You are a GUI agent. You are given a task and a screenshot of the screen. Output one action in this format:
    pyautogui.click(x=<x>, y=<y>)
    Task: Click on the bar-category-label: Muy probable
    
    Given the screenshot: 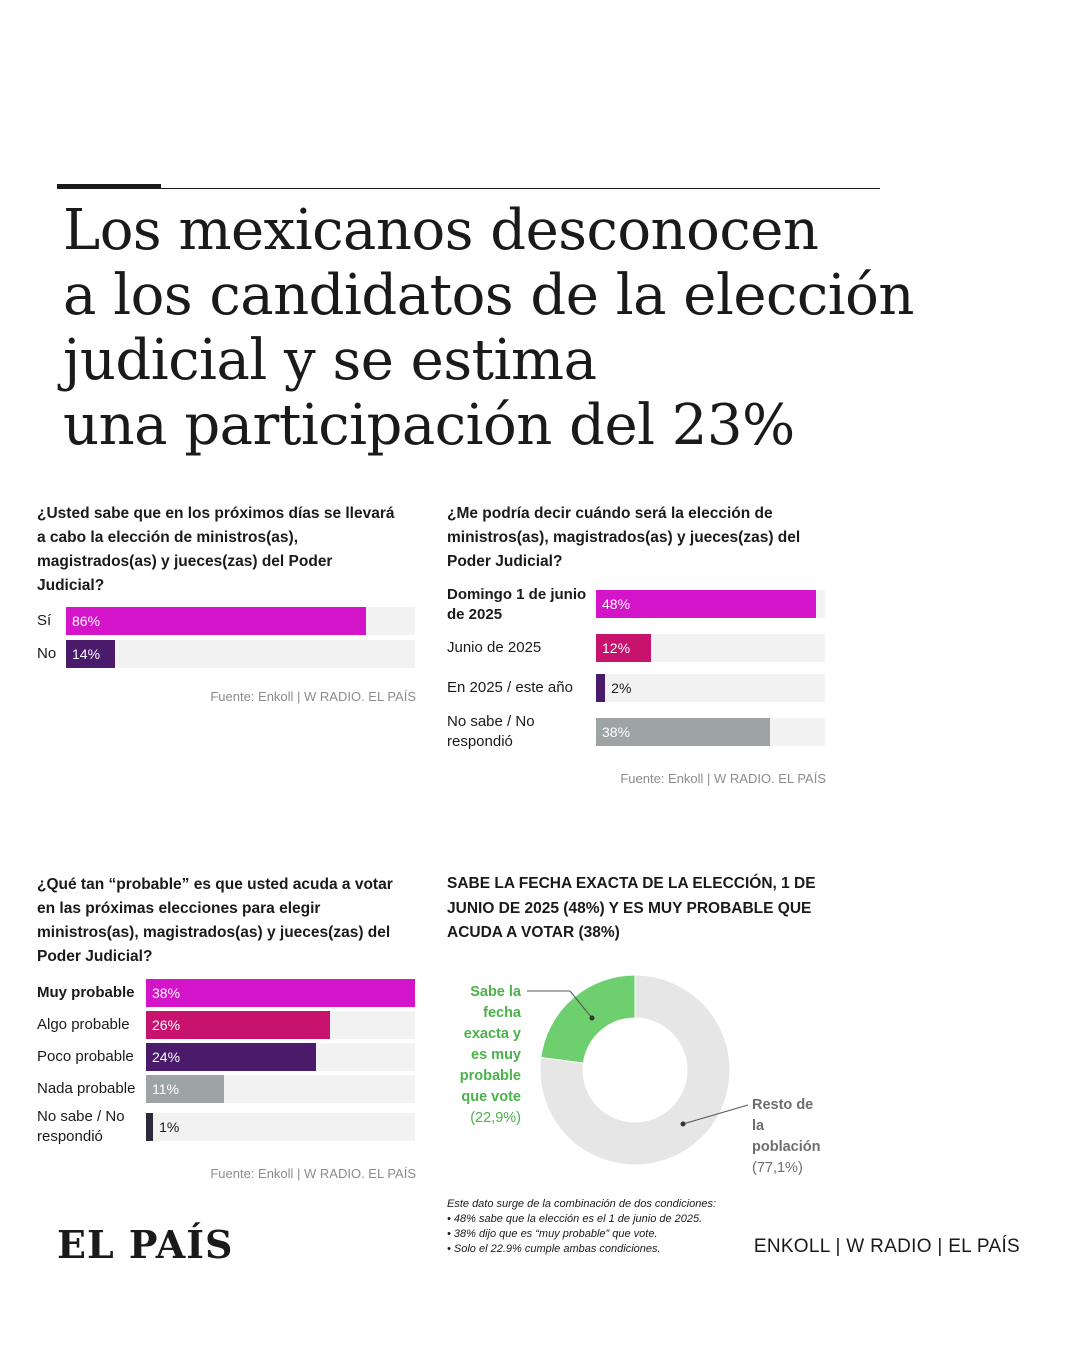 What is the action you would take?
    pyautogui.click(x=86, y=993)
    